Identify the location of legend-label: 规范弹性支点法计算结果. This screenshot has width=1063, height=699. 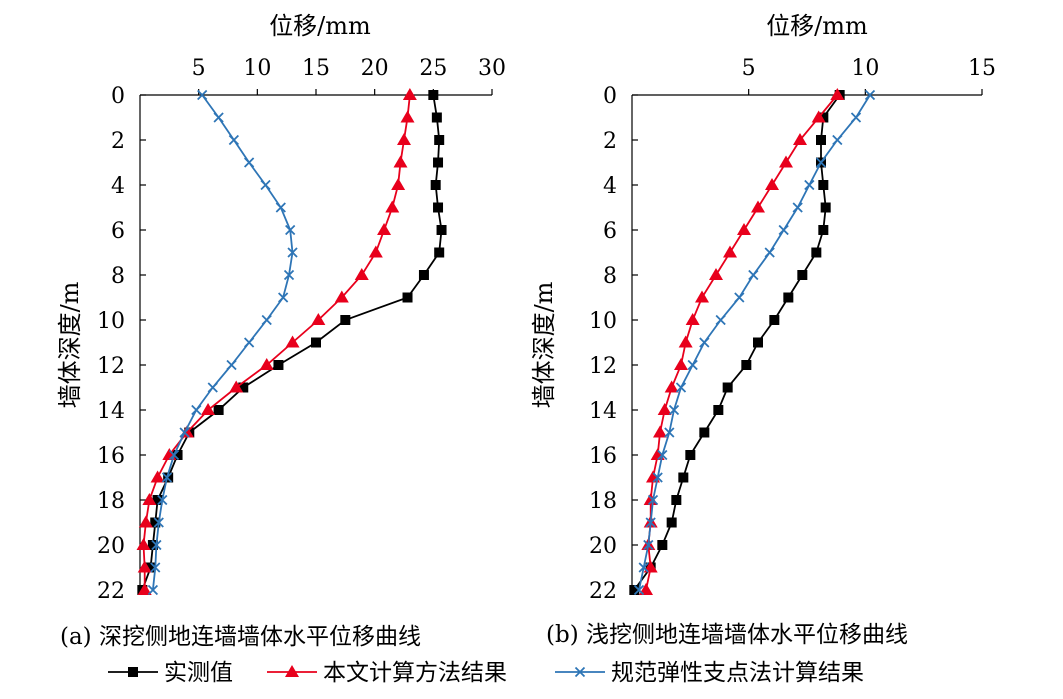
(737, 673).